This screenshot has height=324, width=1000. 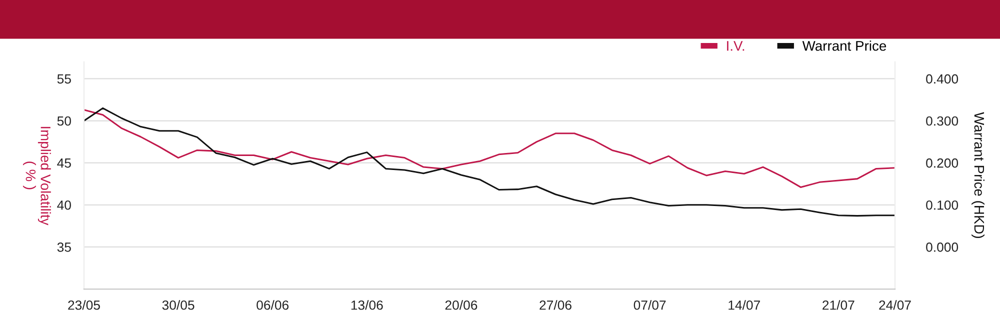 I want to click on legend-label: Warrant Price, so click(x=844, y=45).